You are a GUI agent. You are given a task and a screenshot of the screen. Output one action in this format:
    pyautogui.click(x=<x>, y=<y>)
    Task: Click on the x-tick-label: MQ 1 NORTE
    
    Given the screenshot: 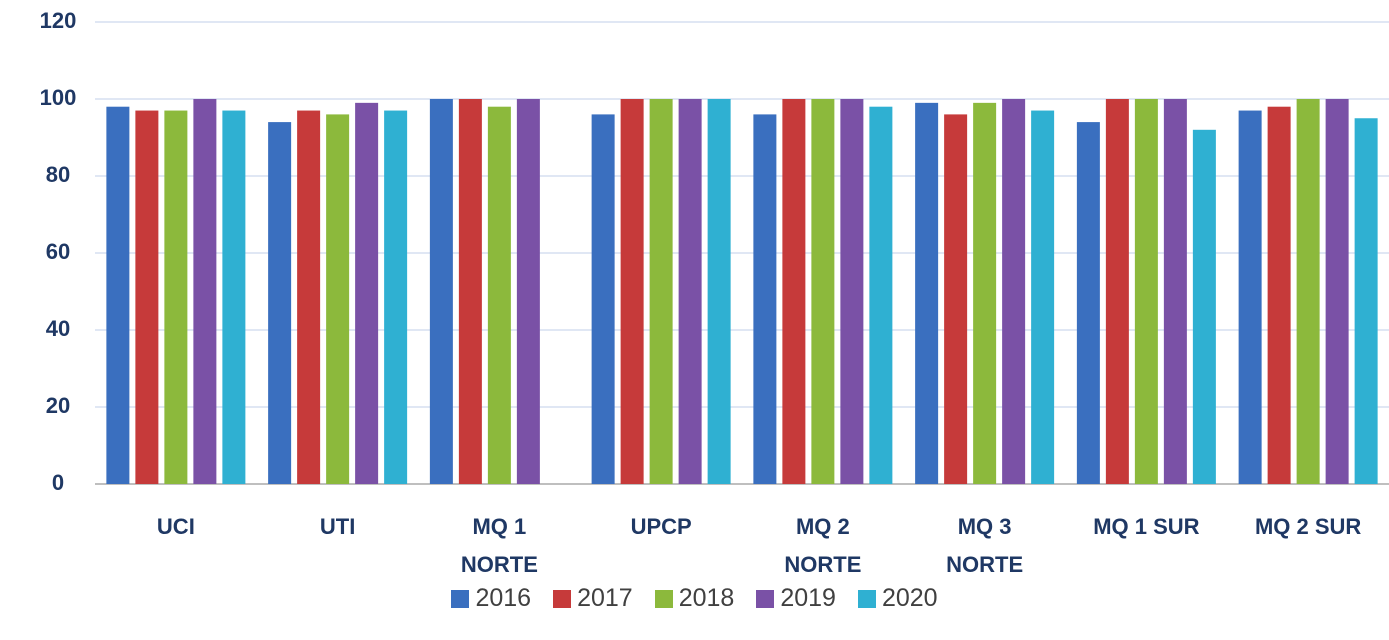 What is the action you would take?
    pyautogui.click(x=499, y=545)
    